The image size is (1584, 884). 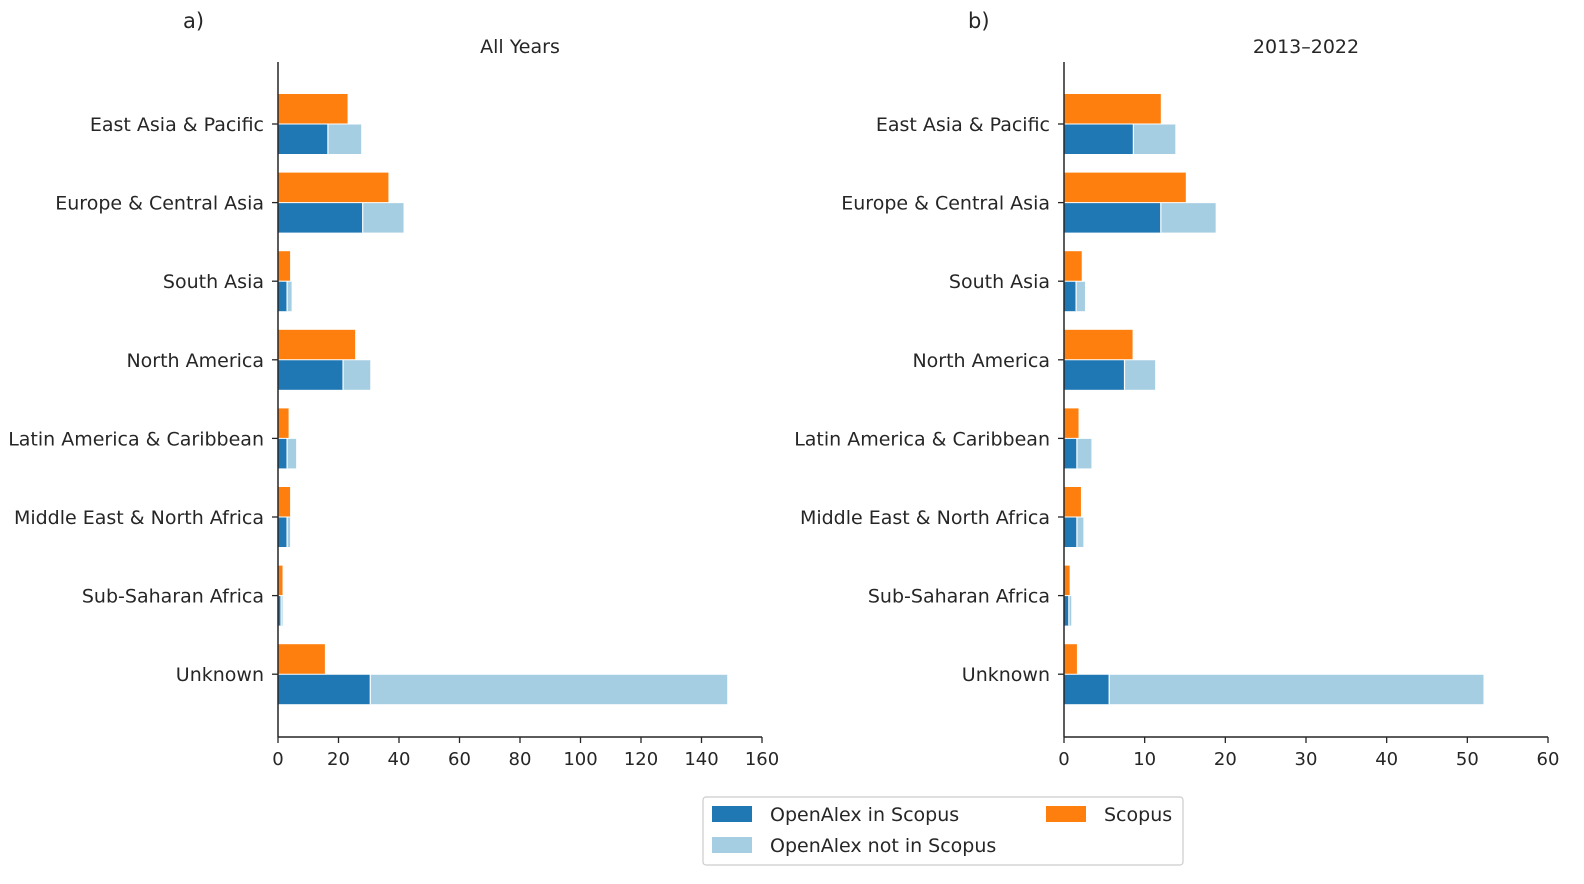 I want to click on legend-label: Scopus, so click(x=1138, y=815).